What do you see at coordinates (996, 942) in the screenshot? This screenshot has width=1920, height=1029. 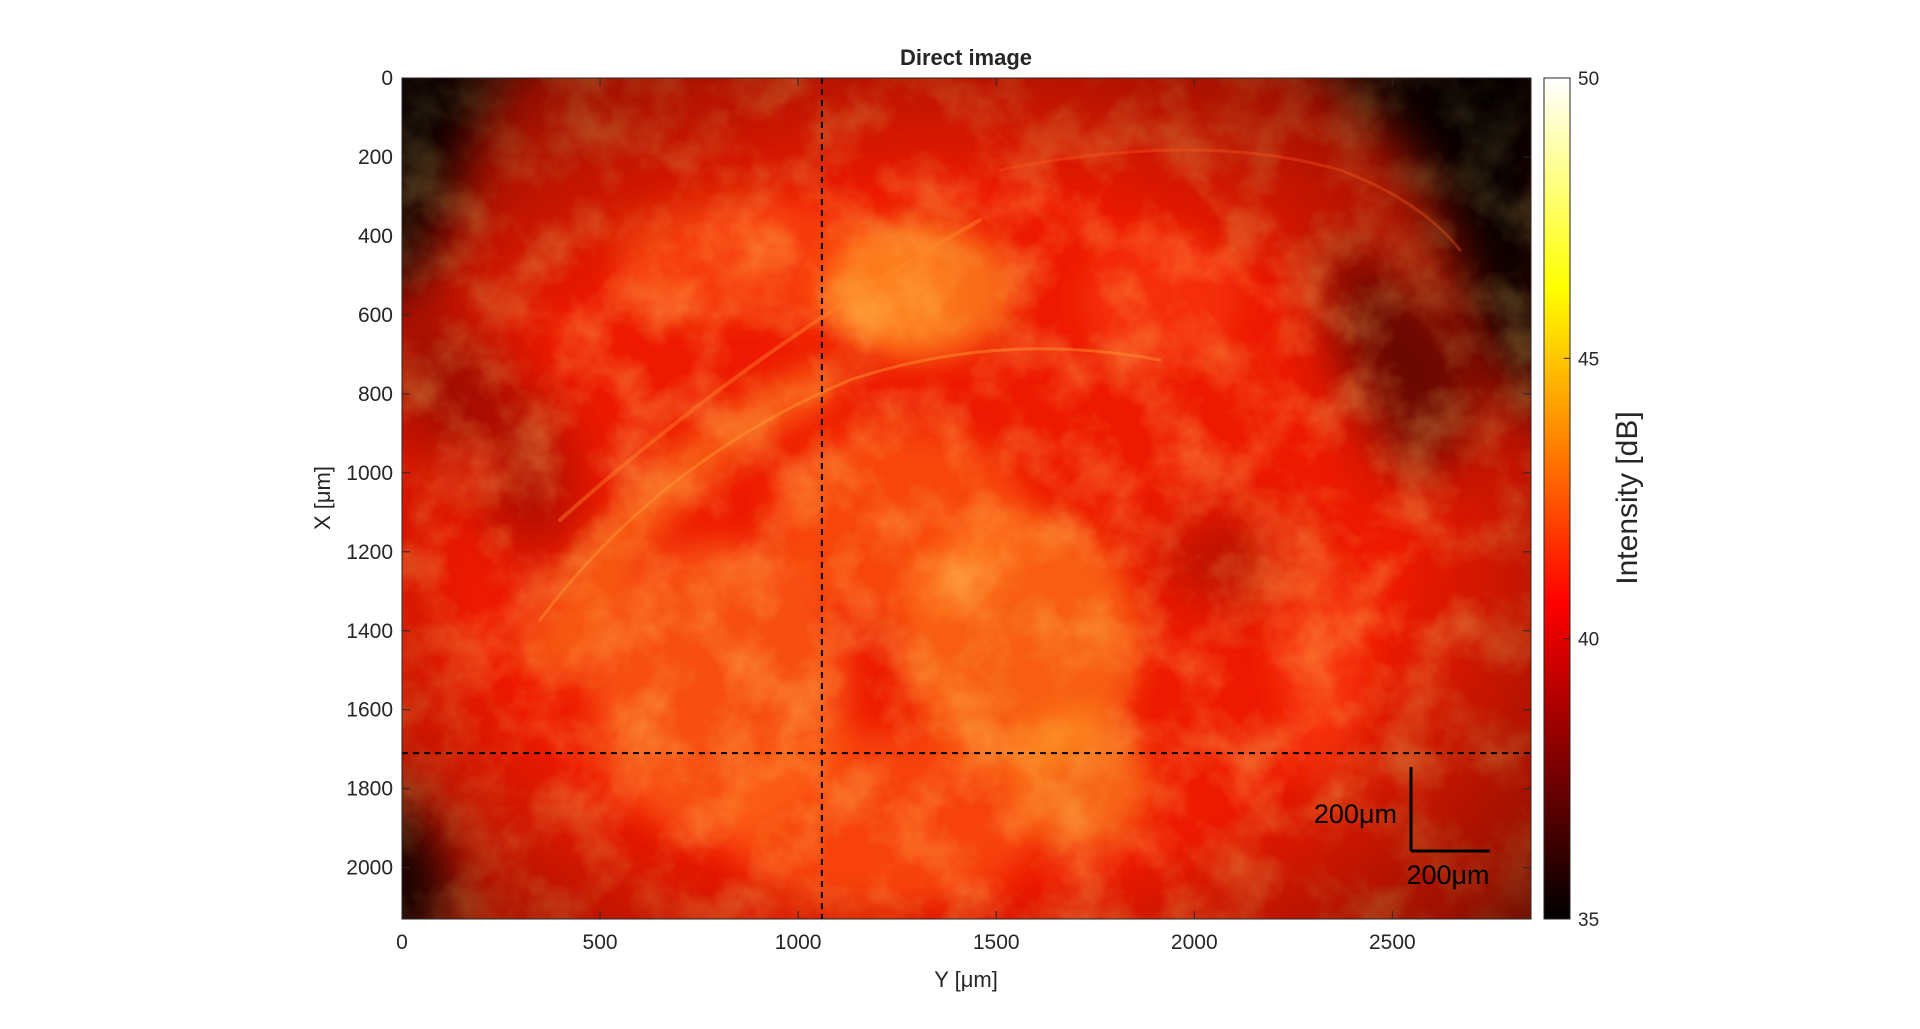 I see `x-tick-label: 1500` at bounding box center [996, 942].